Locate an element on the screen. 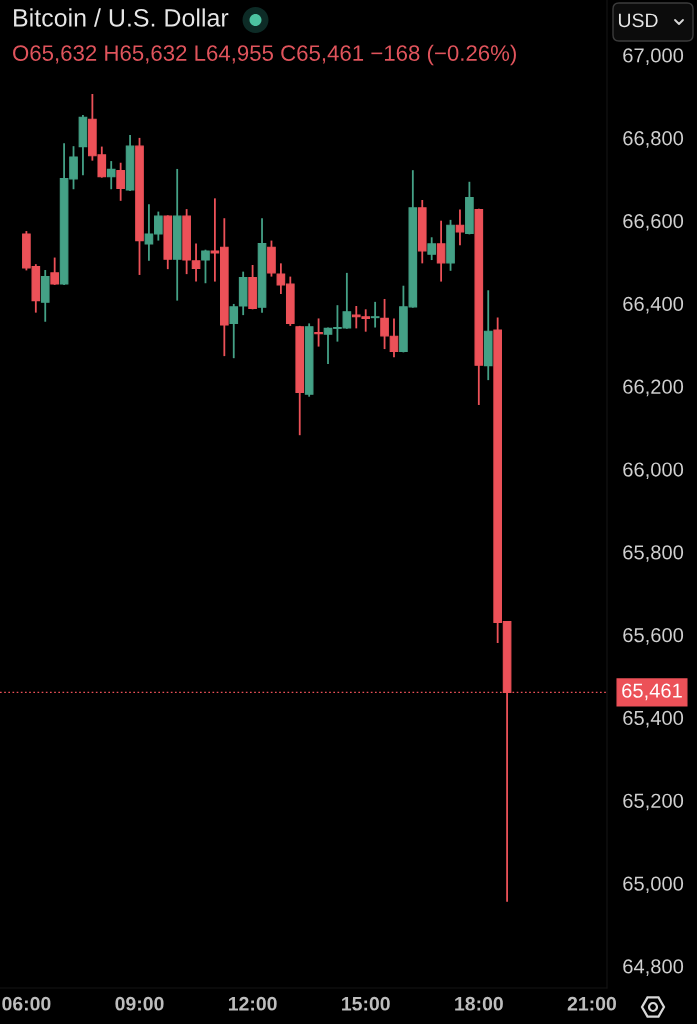 Image resolution: width=697 pixels, height=1024 pixels. y-tick-label: 66,600 is located at coordinates (653, 222).